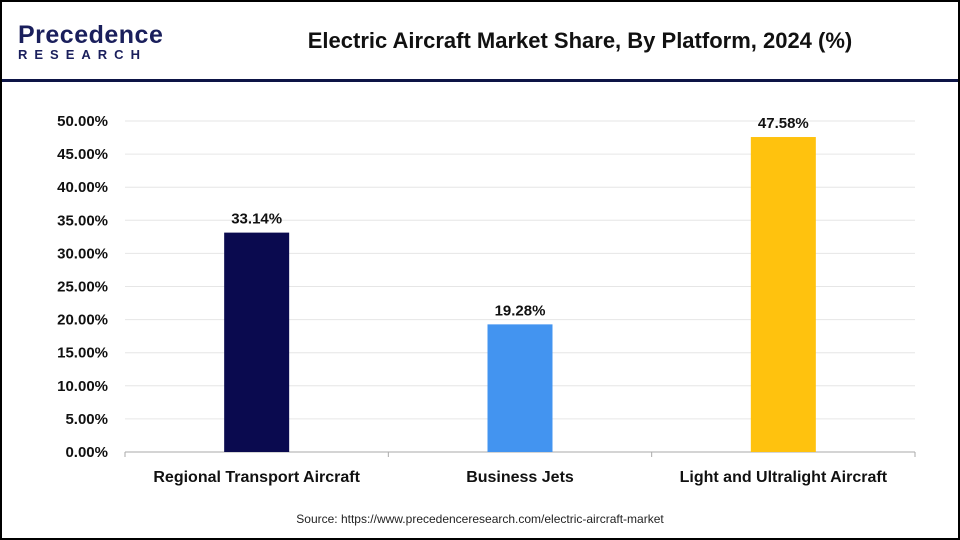  I want to click on y-tick-label: 35.00%, so click(82, 220).